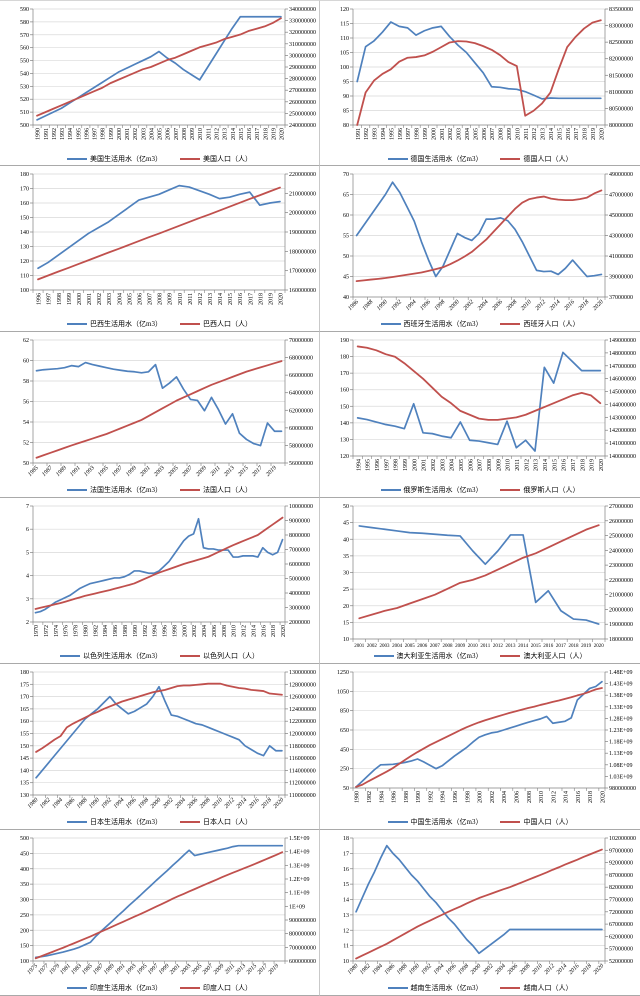 The height and width of the screenshot is (996, 640). What do you see at coordinates (480, 821) in the screenshot?
I see `chart-legend: 中国生活用水（亿m3） 中国人口（人）` at bounding box center [480, 821].